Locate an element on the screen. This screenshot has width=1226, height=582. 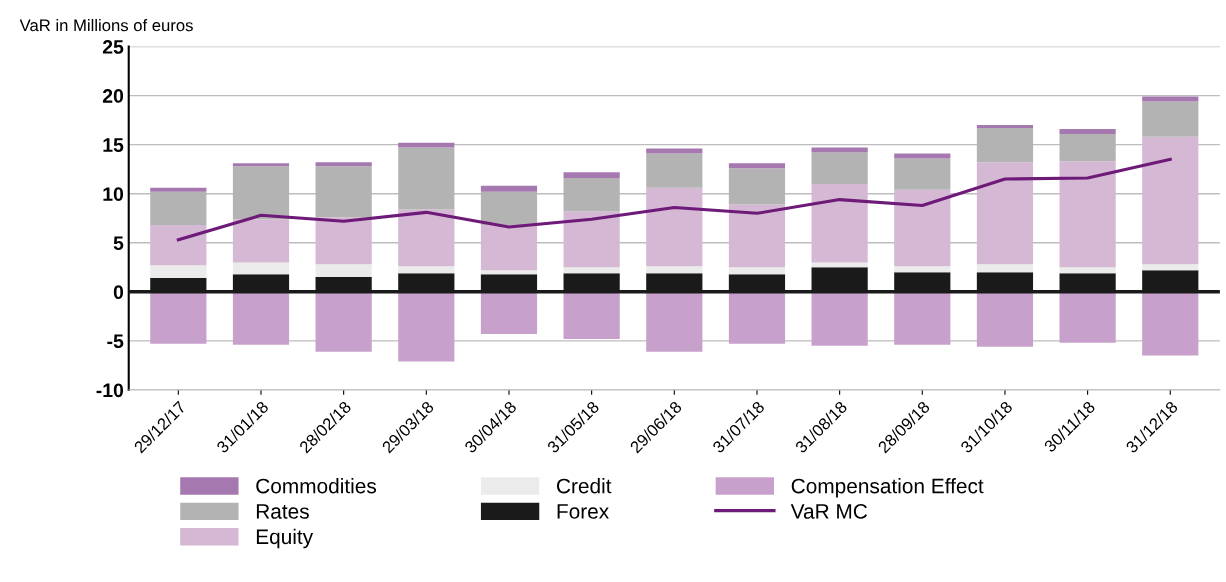
y-tick-label: 0 is located at coordinates (118, 292).